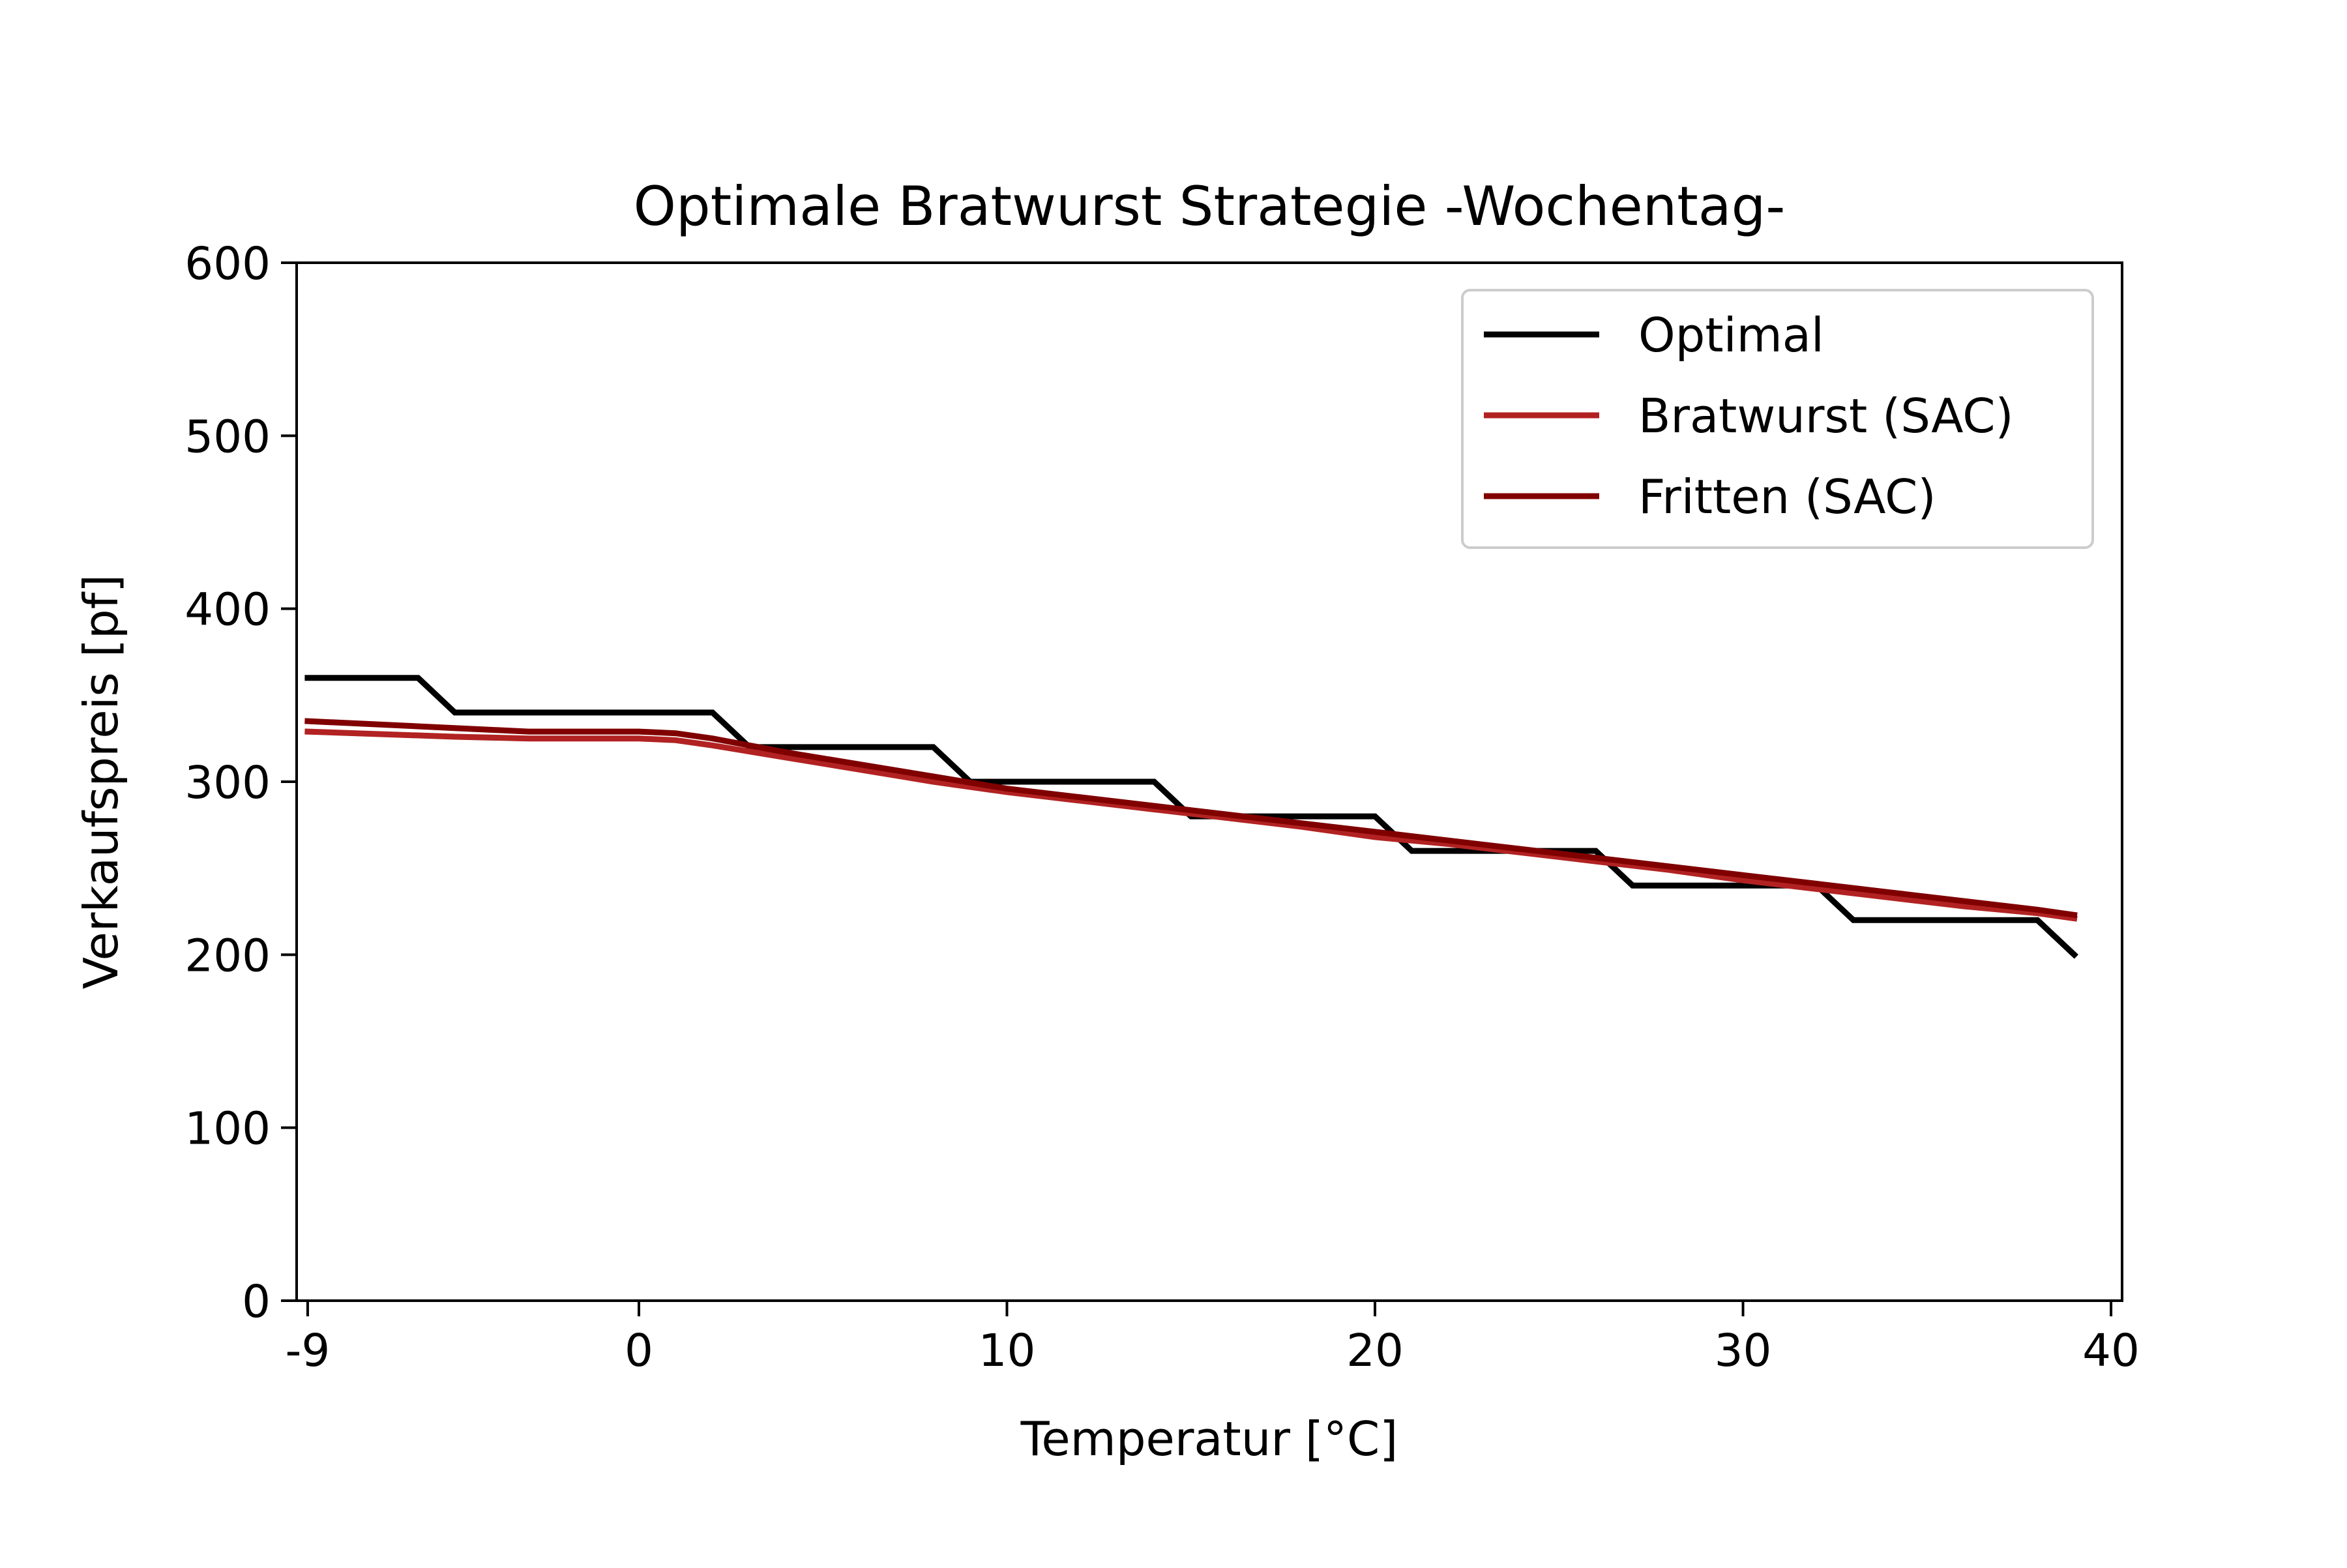 This screenshot has height=1568, width=2347. Describe the element at coordinates (1826, 416) in the screenshot. I see `legend-label: Bratwurst (SAC)` at that location.